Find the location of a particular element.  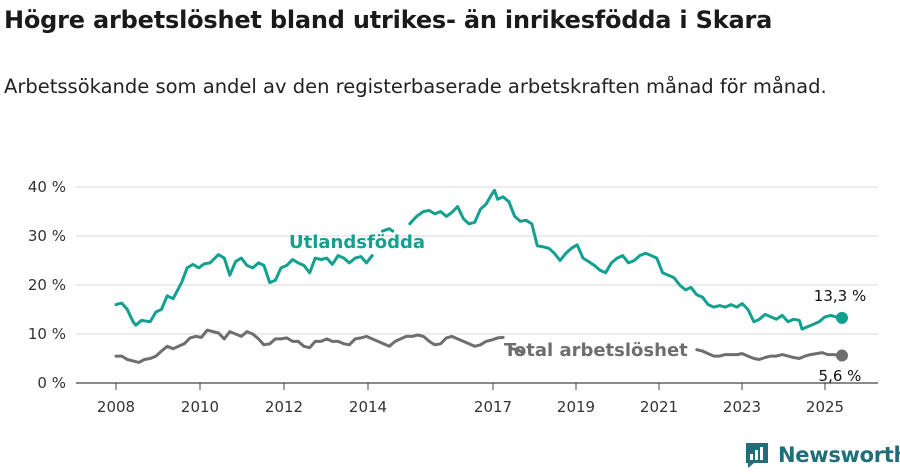

x-tick-label: 2023 is located at coordinates (742, 407).